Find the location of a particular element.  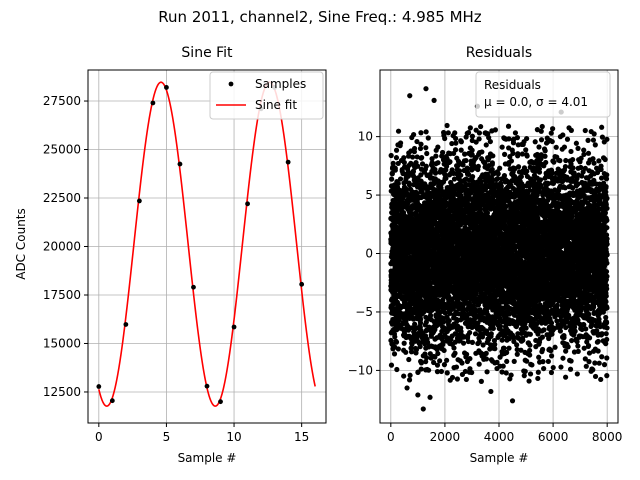

sine-fit-xtick-label: 0 is located at coordinates (99, 437).